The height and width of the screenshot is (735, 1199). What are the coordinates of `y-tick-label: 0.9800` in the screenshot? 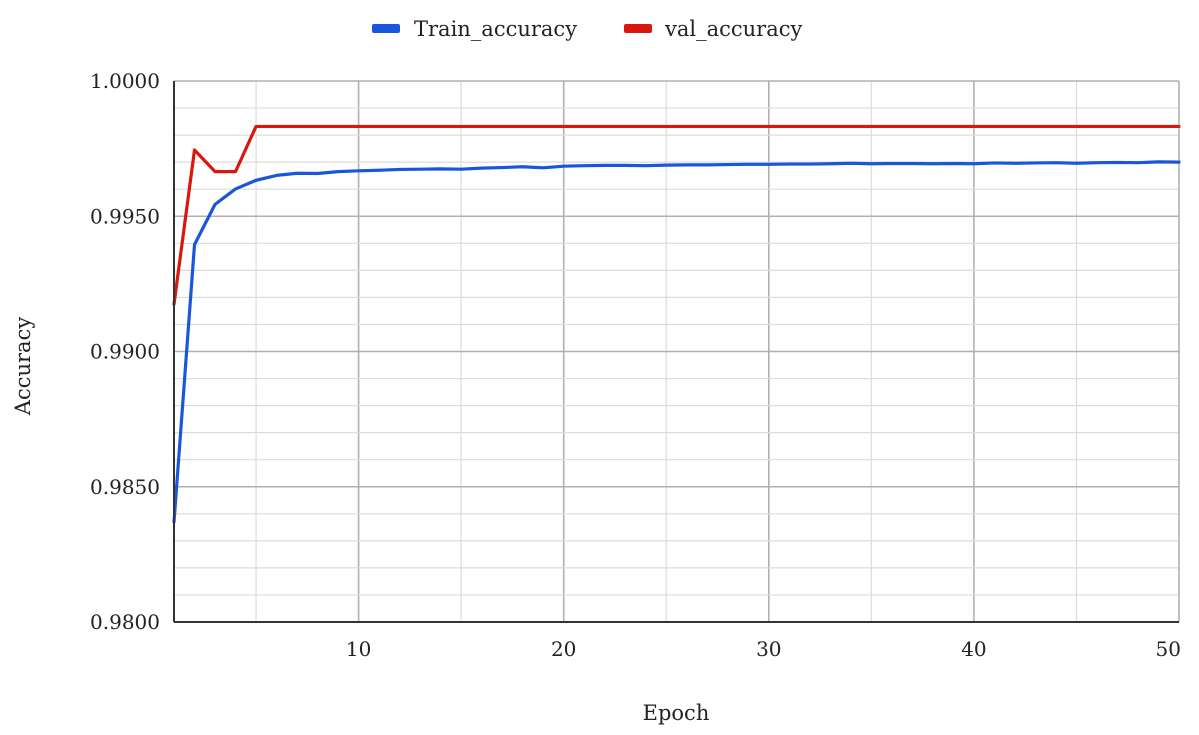 It's located at (125, 622).